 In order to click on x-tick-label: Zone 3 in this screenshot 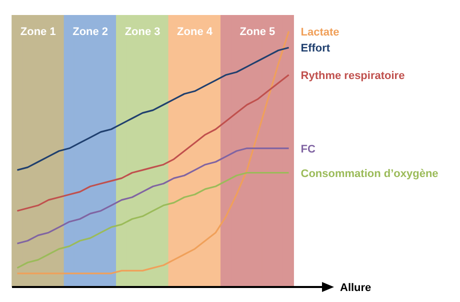, I will do `click(142, 32)`.